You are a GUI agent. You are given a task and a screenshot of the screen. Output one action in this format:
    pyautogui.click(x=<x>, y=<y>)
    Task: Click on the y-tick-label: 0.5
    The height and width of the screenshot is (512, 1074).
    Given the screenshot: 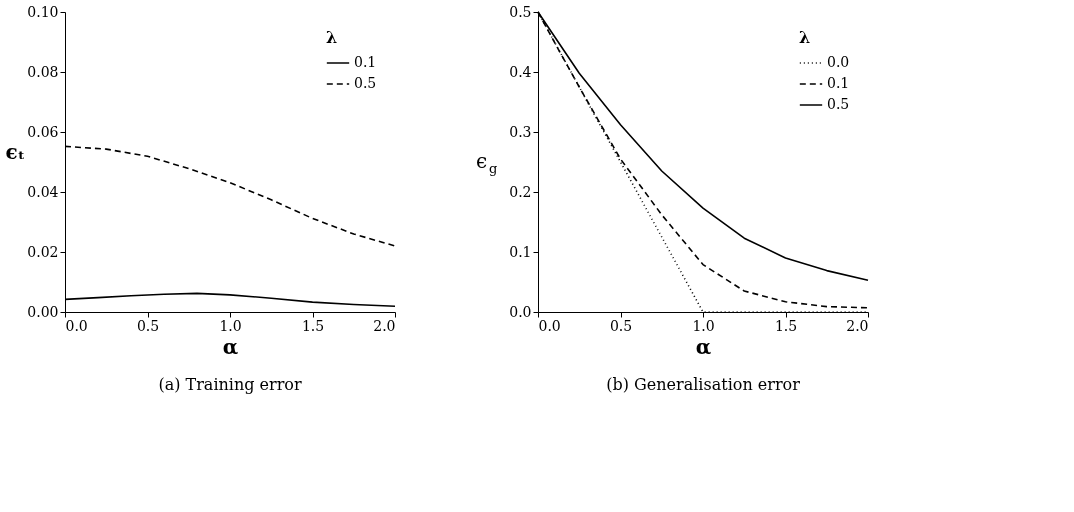 What is the action you would take?
    pyautogui.click(x=520, y=11)
    